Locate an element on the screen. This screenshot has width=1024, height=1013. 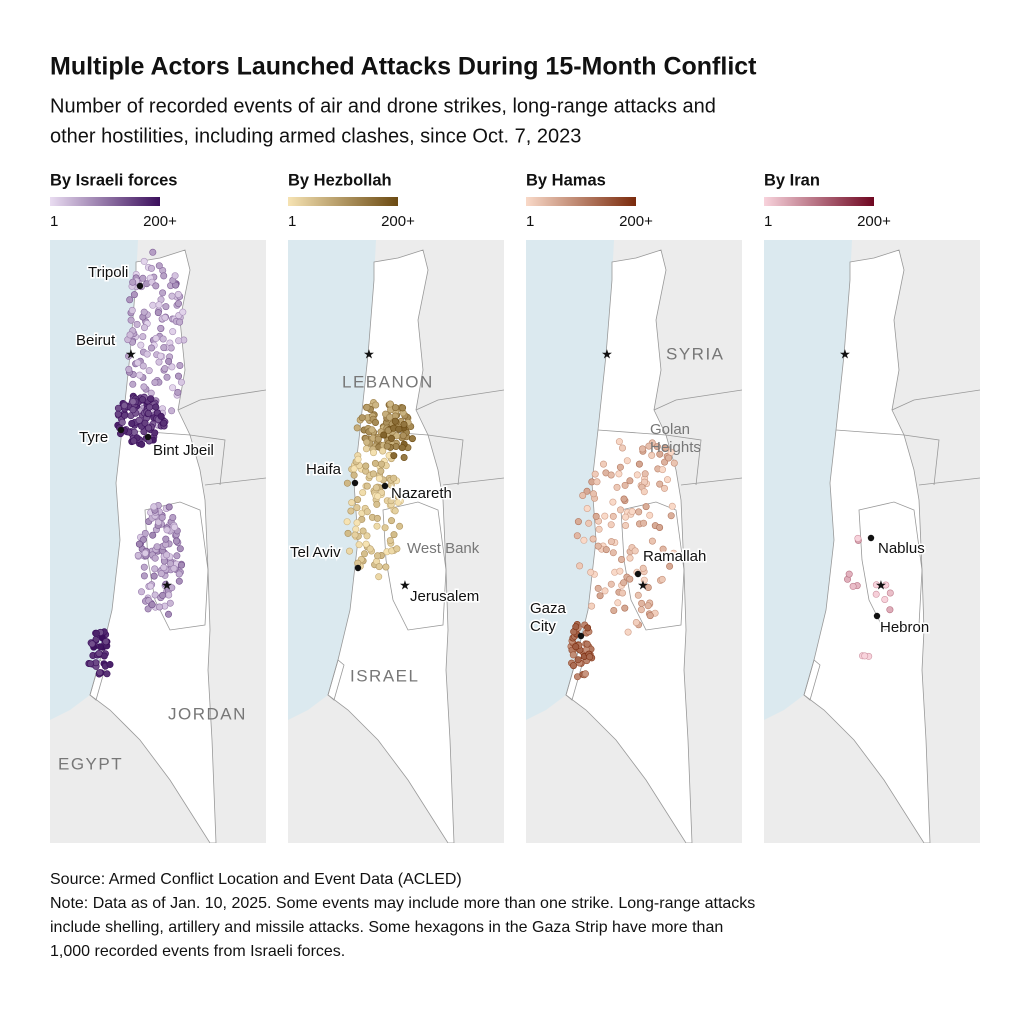
panel-title: By Hamas is located at coordinates (566, 180).